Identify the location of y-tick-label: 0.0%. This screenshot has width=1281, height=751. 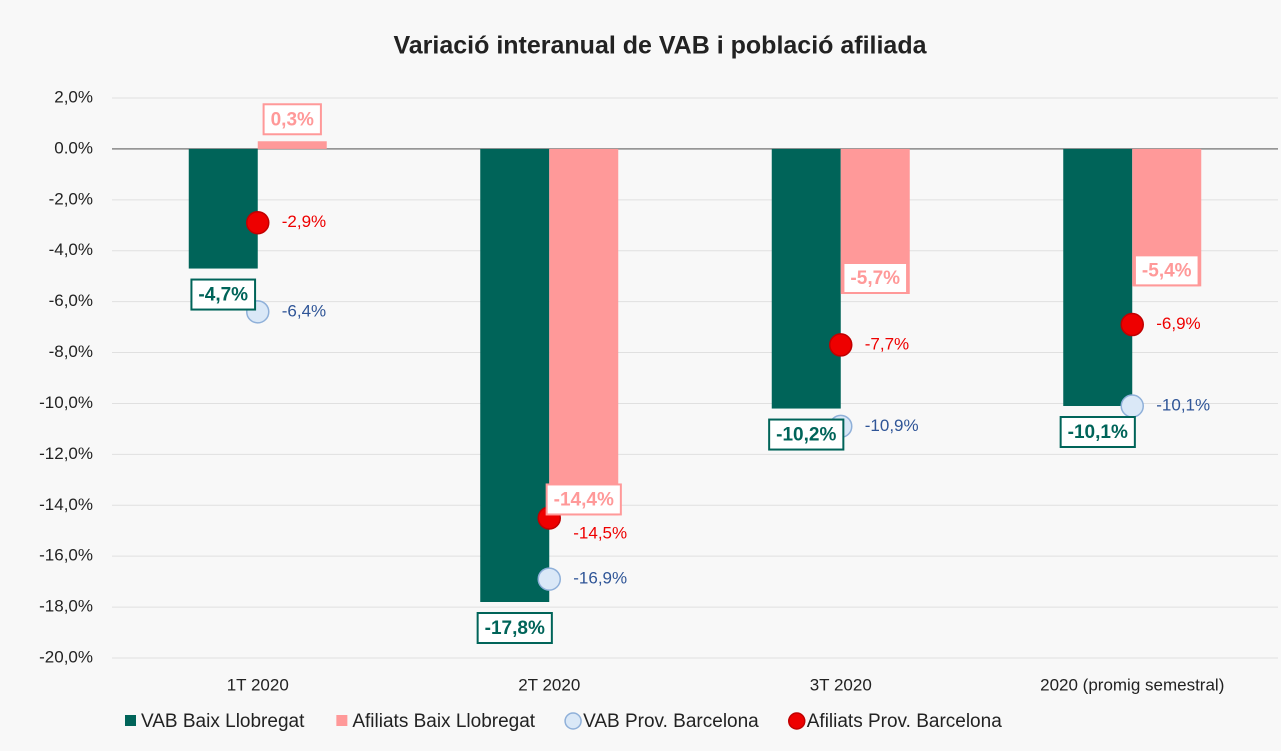
(73, 147).